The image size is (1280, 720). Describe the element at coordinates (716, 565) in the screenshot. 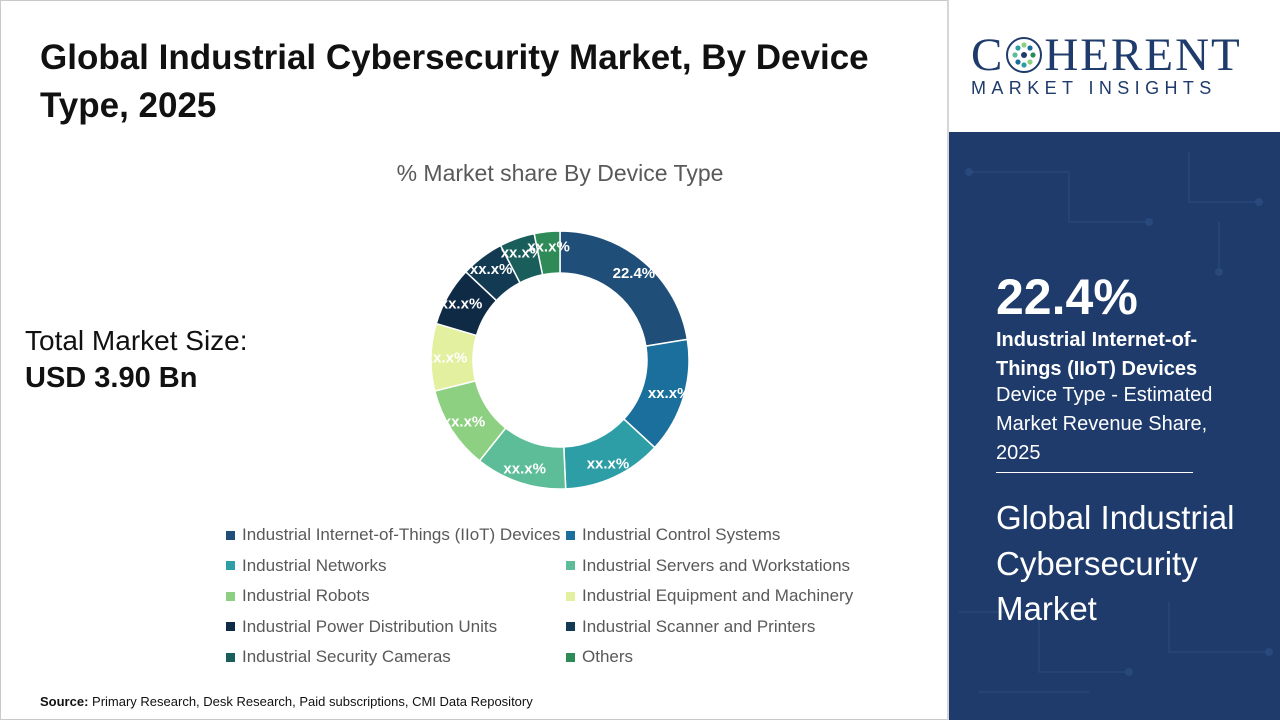

I see `legend-label: Industrial Servers and Workstations` at that location.